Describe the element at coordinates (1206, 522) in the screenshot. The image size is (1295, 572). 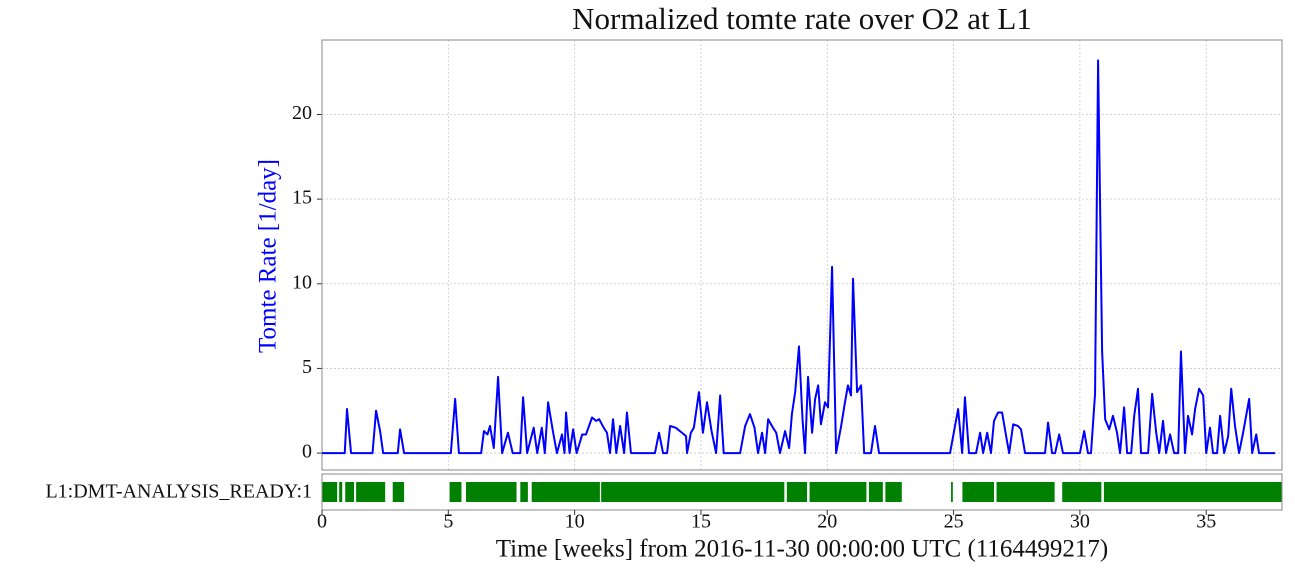
I see `x-tick-label: 35` at that location.